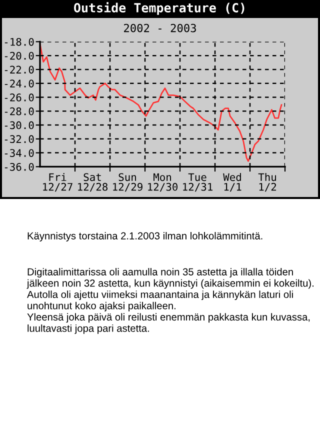  What do you see at coordinates (57, 182) in the screenshot?
I see `x-tick-label: Fri 12/27` at bounding box center [57, 182].